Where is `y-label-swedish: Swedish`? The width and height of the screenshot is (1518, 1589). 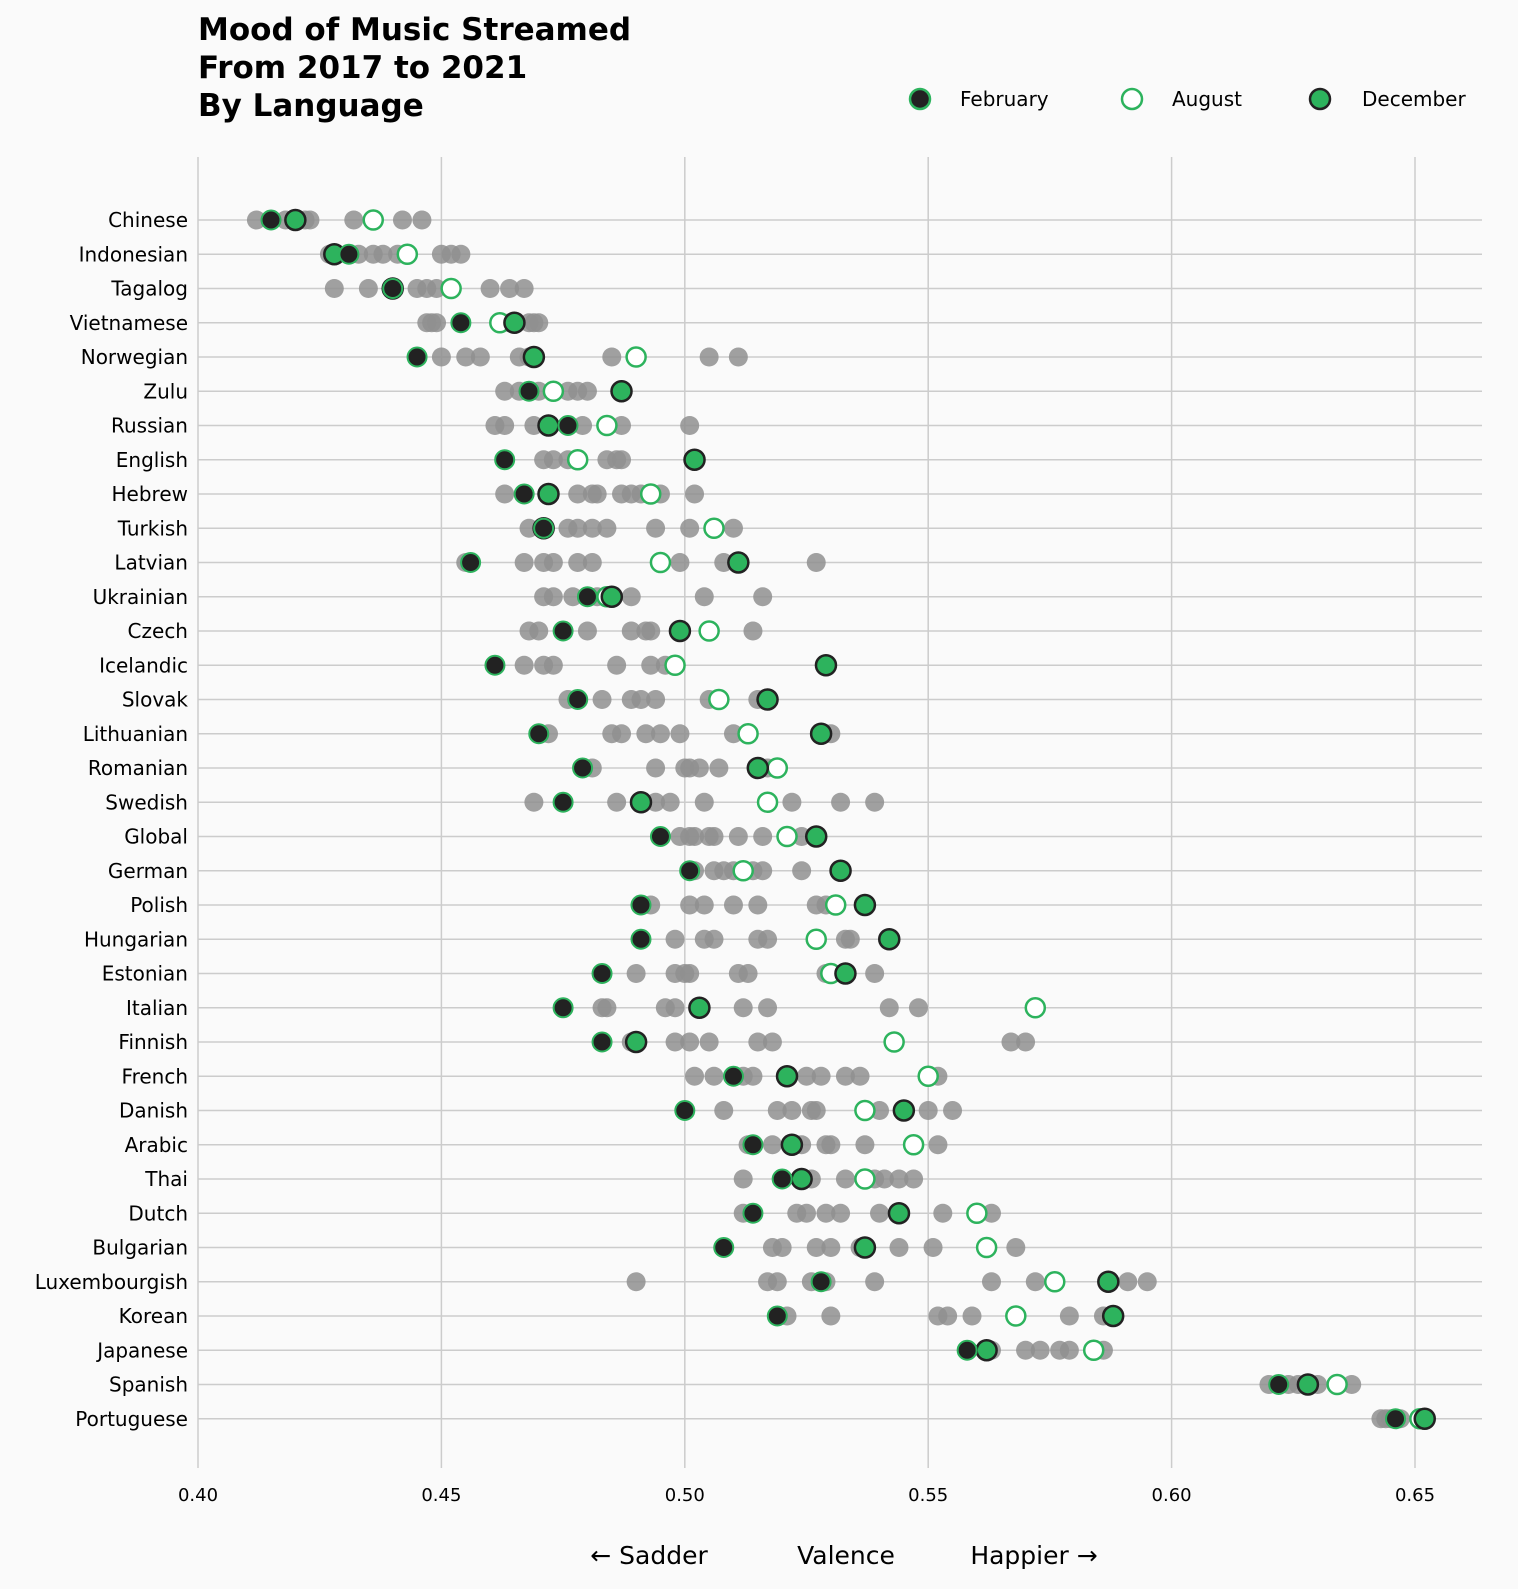
y-label-swedish: Swedish is located at coordinates (146, 802).